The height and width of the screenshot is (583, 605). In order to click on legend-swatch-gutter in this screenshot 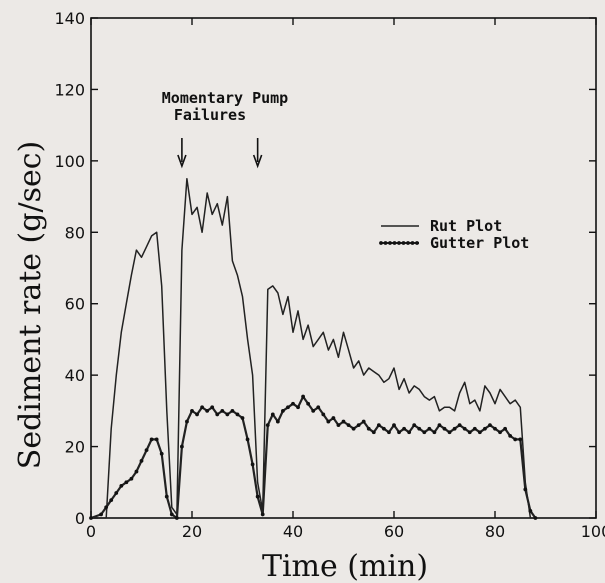, I will do `click(399, 243)`.